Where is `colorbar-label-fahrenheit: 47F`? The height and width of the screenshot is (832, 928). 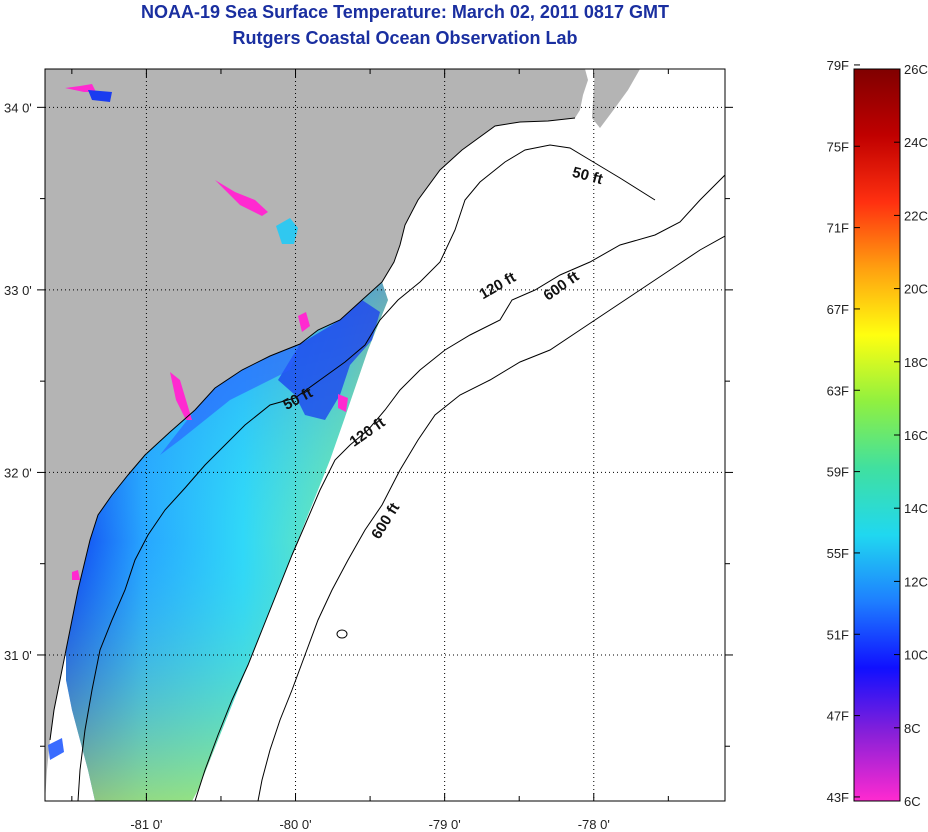
colorbar-label-fahrenheit: 47F is located at coordinates (838, 716).